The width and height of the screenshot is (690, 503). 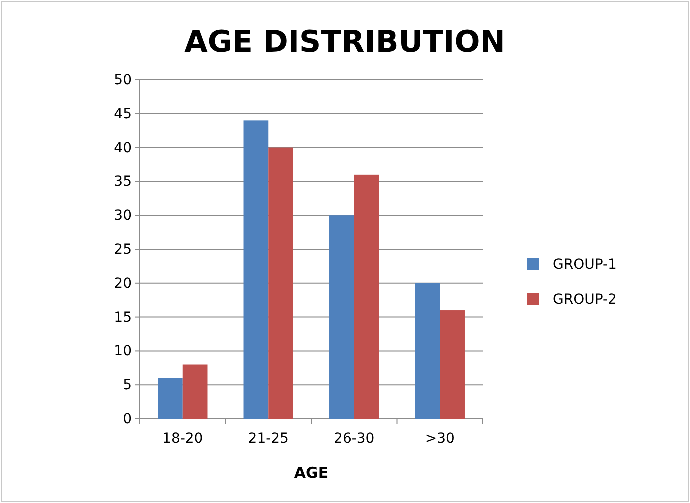 What do you see at coordinates (123, 216) in the screenshot?
I see `y-tick-label: 30` at bounding box center [123, 216].